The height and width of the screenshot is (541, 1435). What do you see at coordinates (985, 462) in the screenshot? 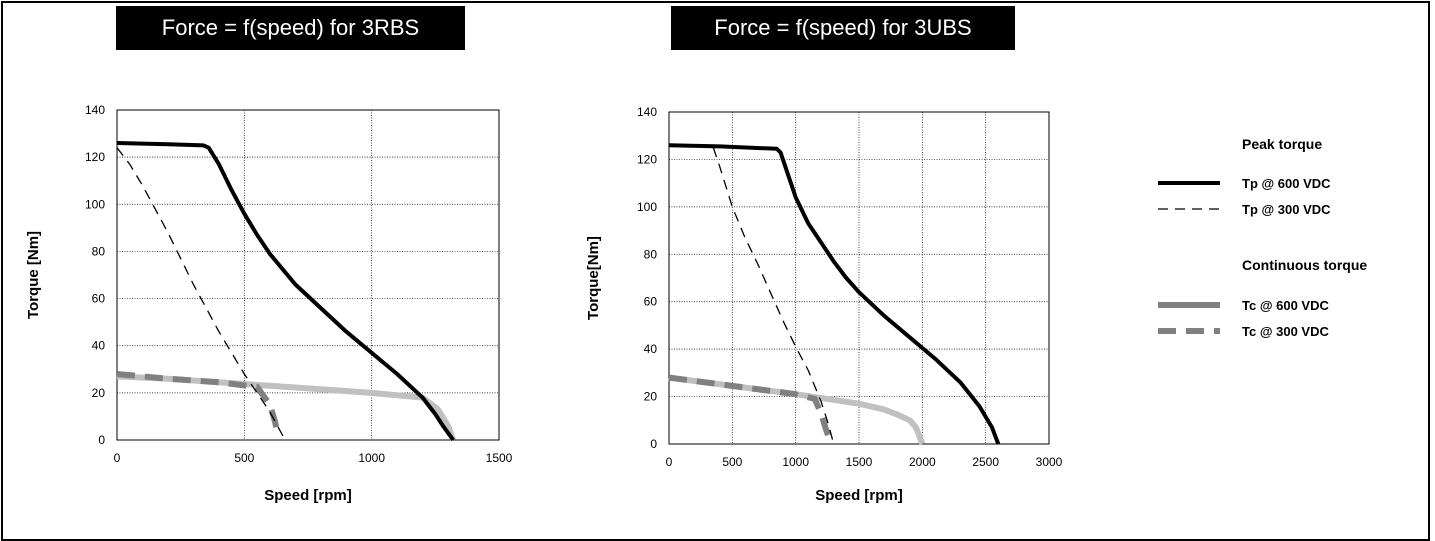
I see `x-tick-label: 2500` at bounding box center [985, 462].